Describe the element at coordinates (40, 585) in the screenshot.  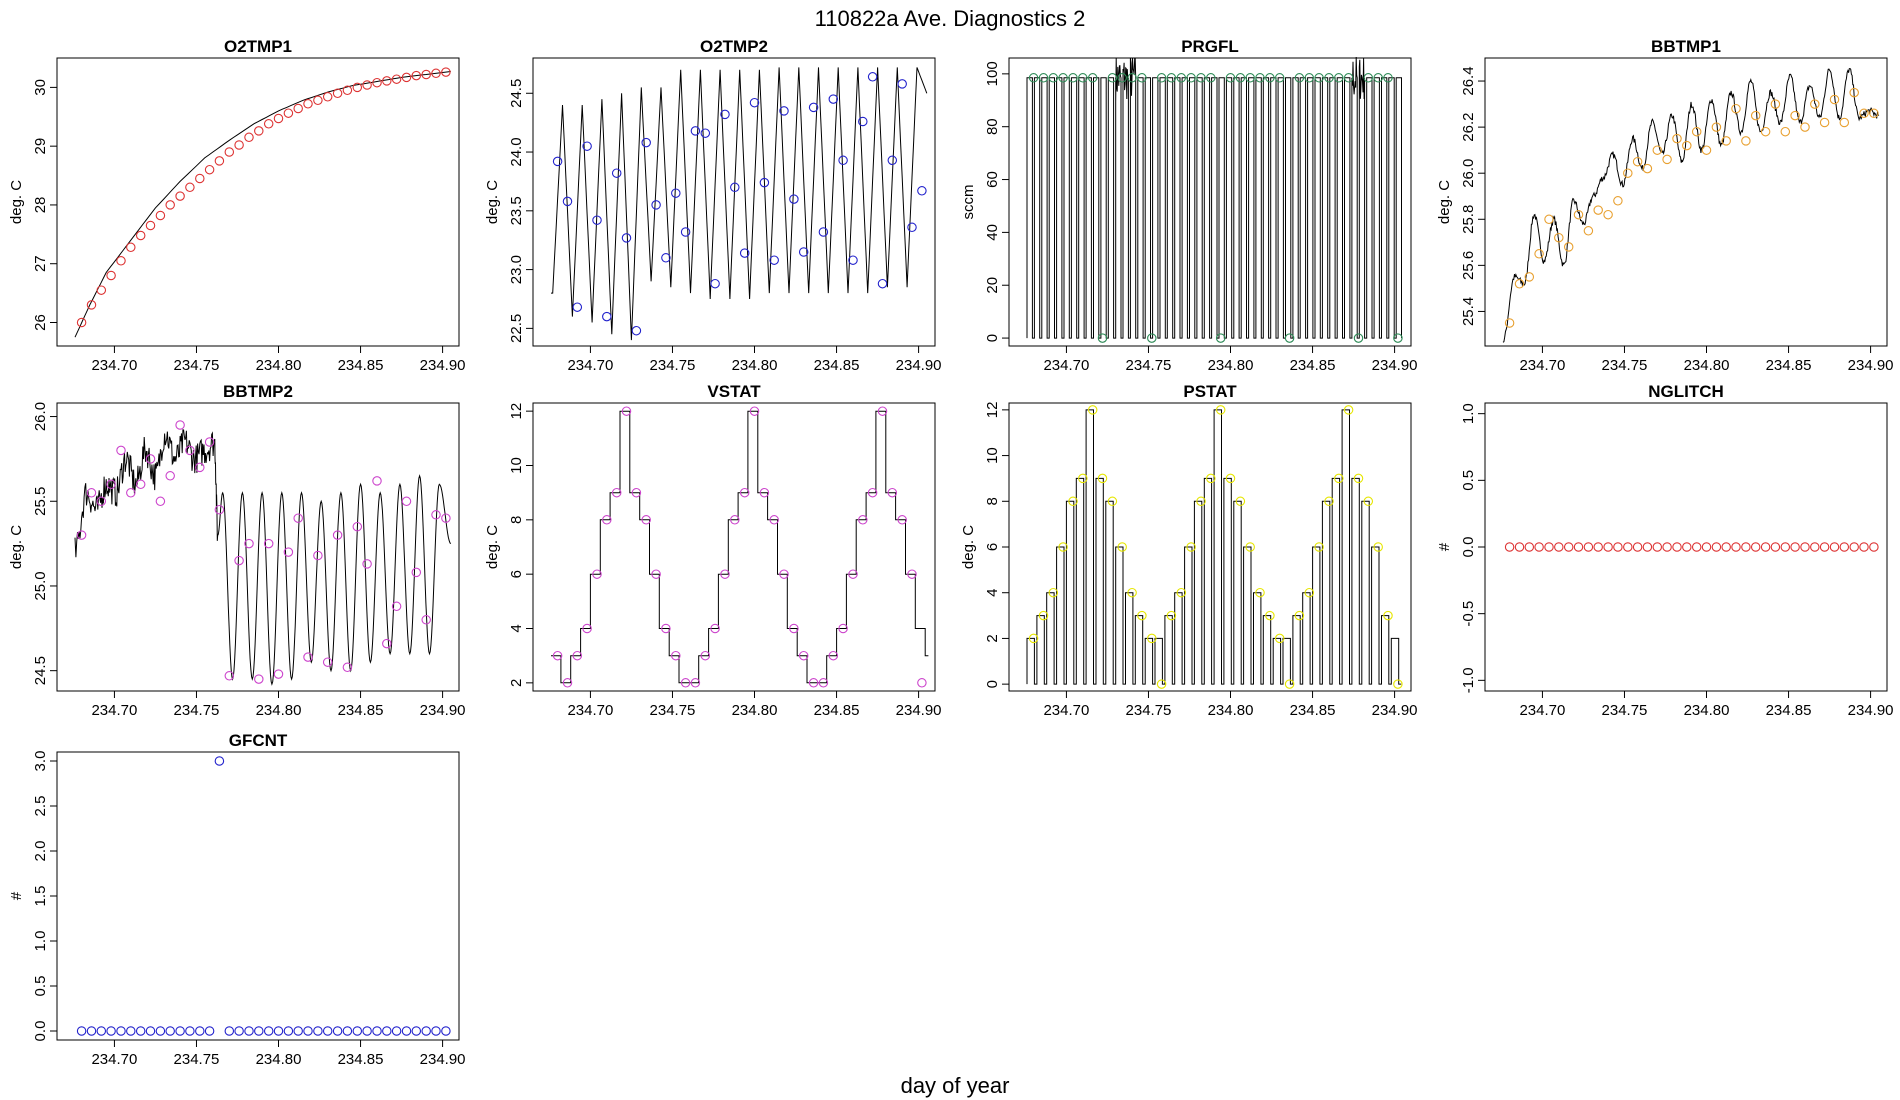
I see `y-tick-label: 25.0` at that location.